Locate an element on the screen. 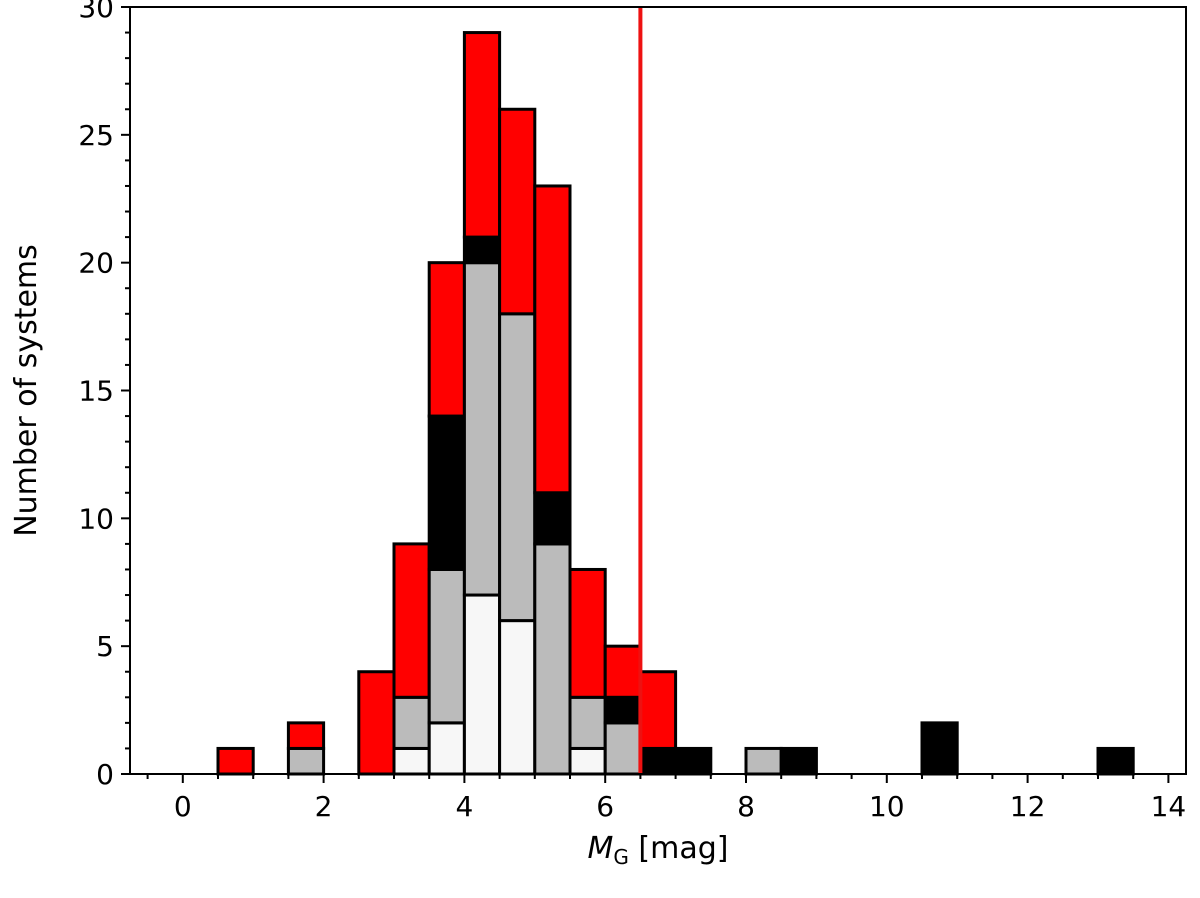  x-tick-label: 8 is located at coordinates (746, 806).